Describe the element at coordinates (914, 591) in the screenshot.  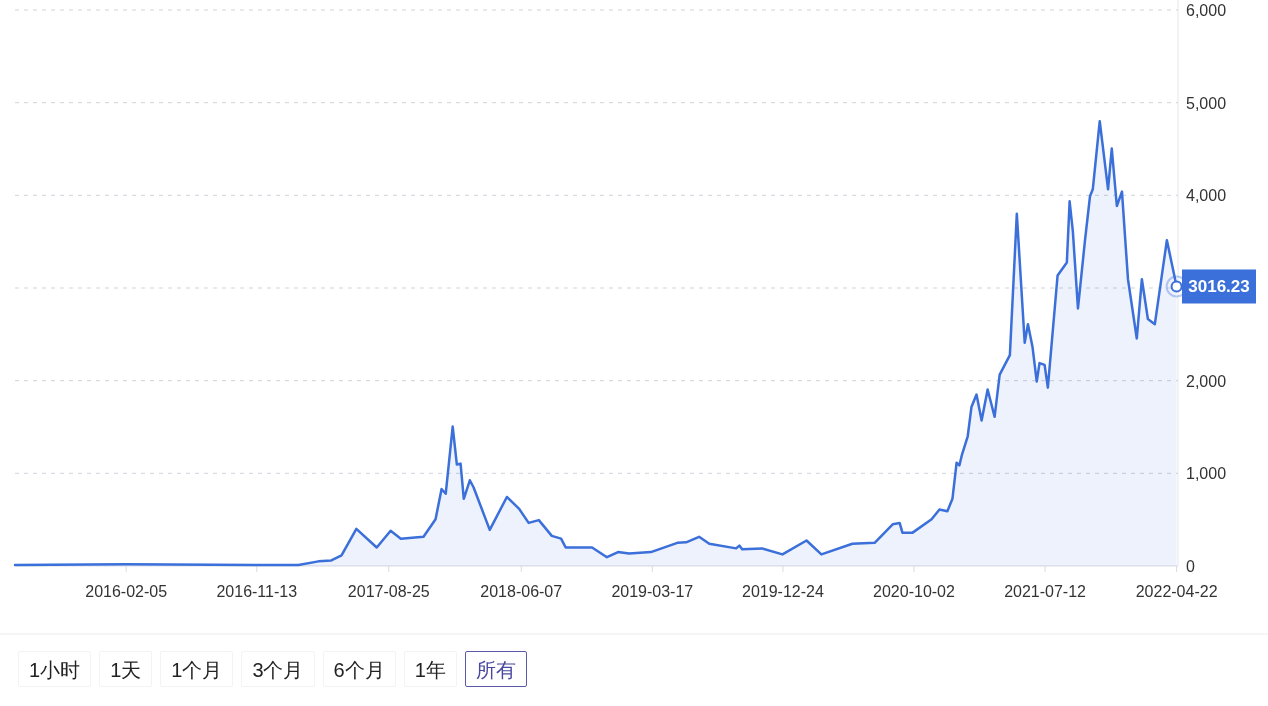
I see `x-tick-label: 2020-10-02` at that location.